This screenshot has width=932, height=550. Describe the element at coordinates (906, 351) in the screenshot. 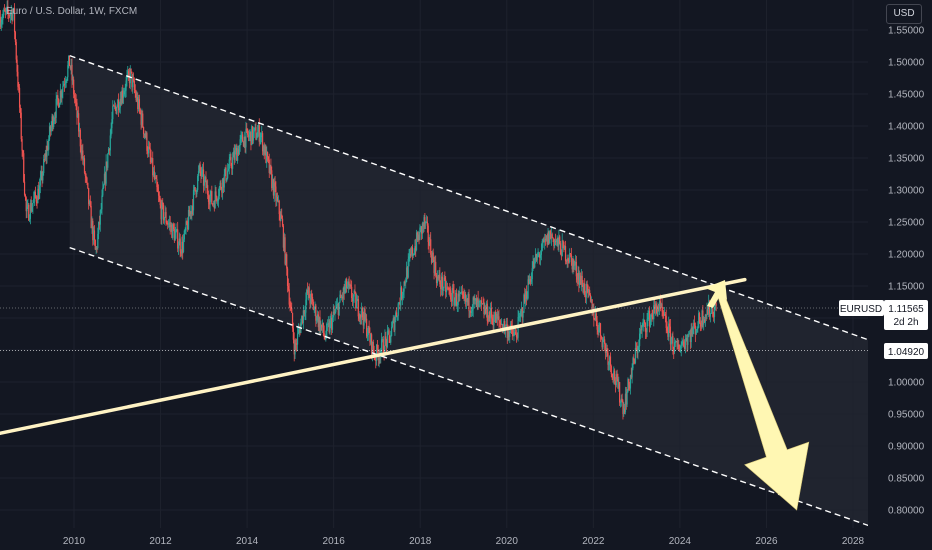

I see `level-price-label: 1.04920` at that location.